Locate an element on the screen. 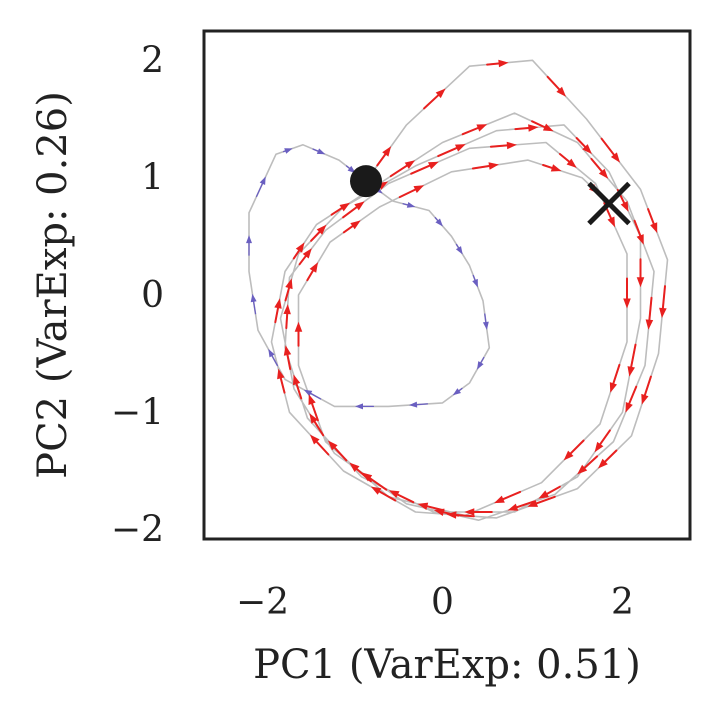  start-marker is located at coordinates (366, 181).